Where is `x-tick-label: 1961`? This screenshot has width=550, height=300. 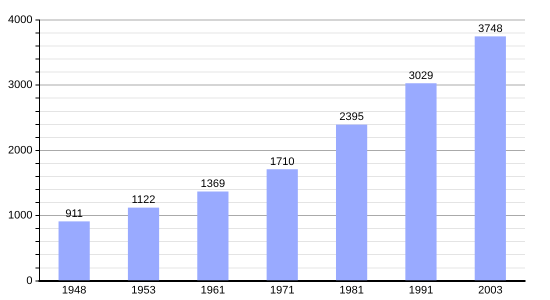 x-tick-label: 1961 is located at coordinates (213, 290).